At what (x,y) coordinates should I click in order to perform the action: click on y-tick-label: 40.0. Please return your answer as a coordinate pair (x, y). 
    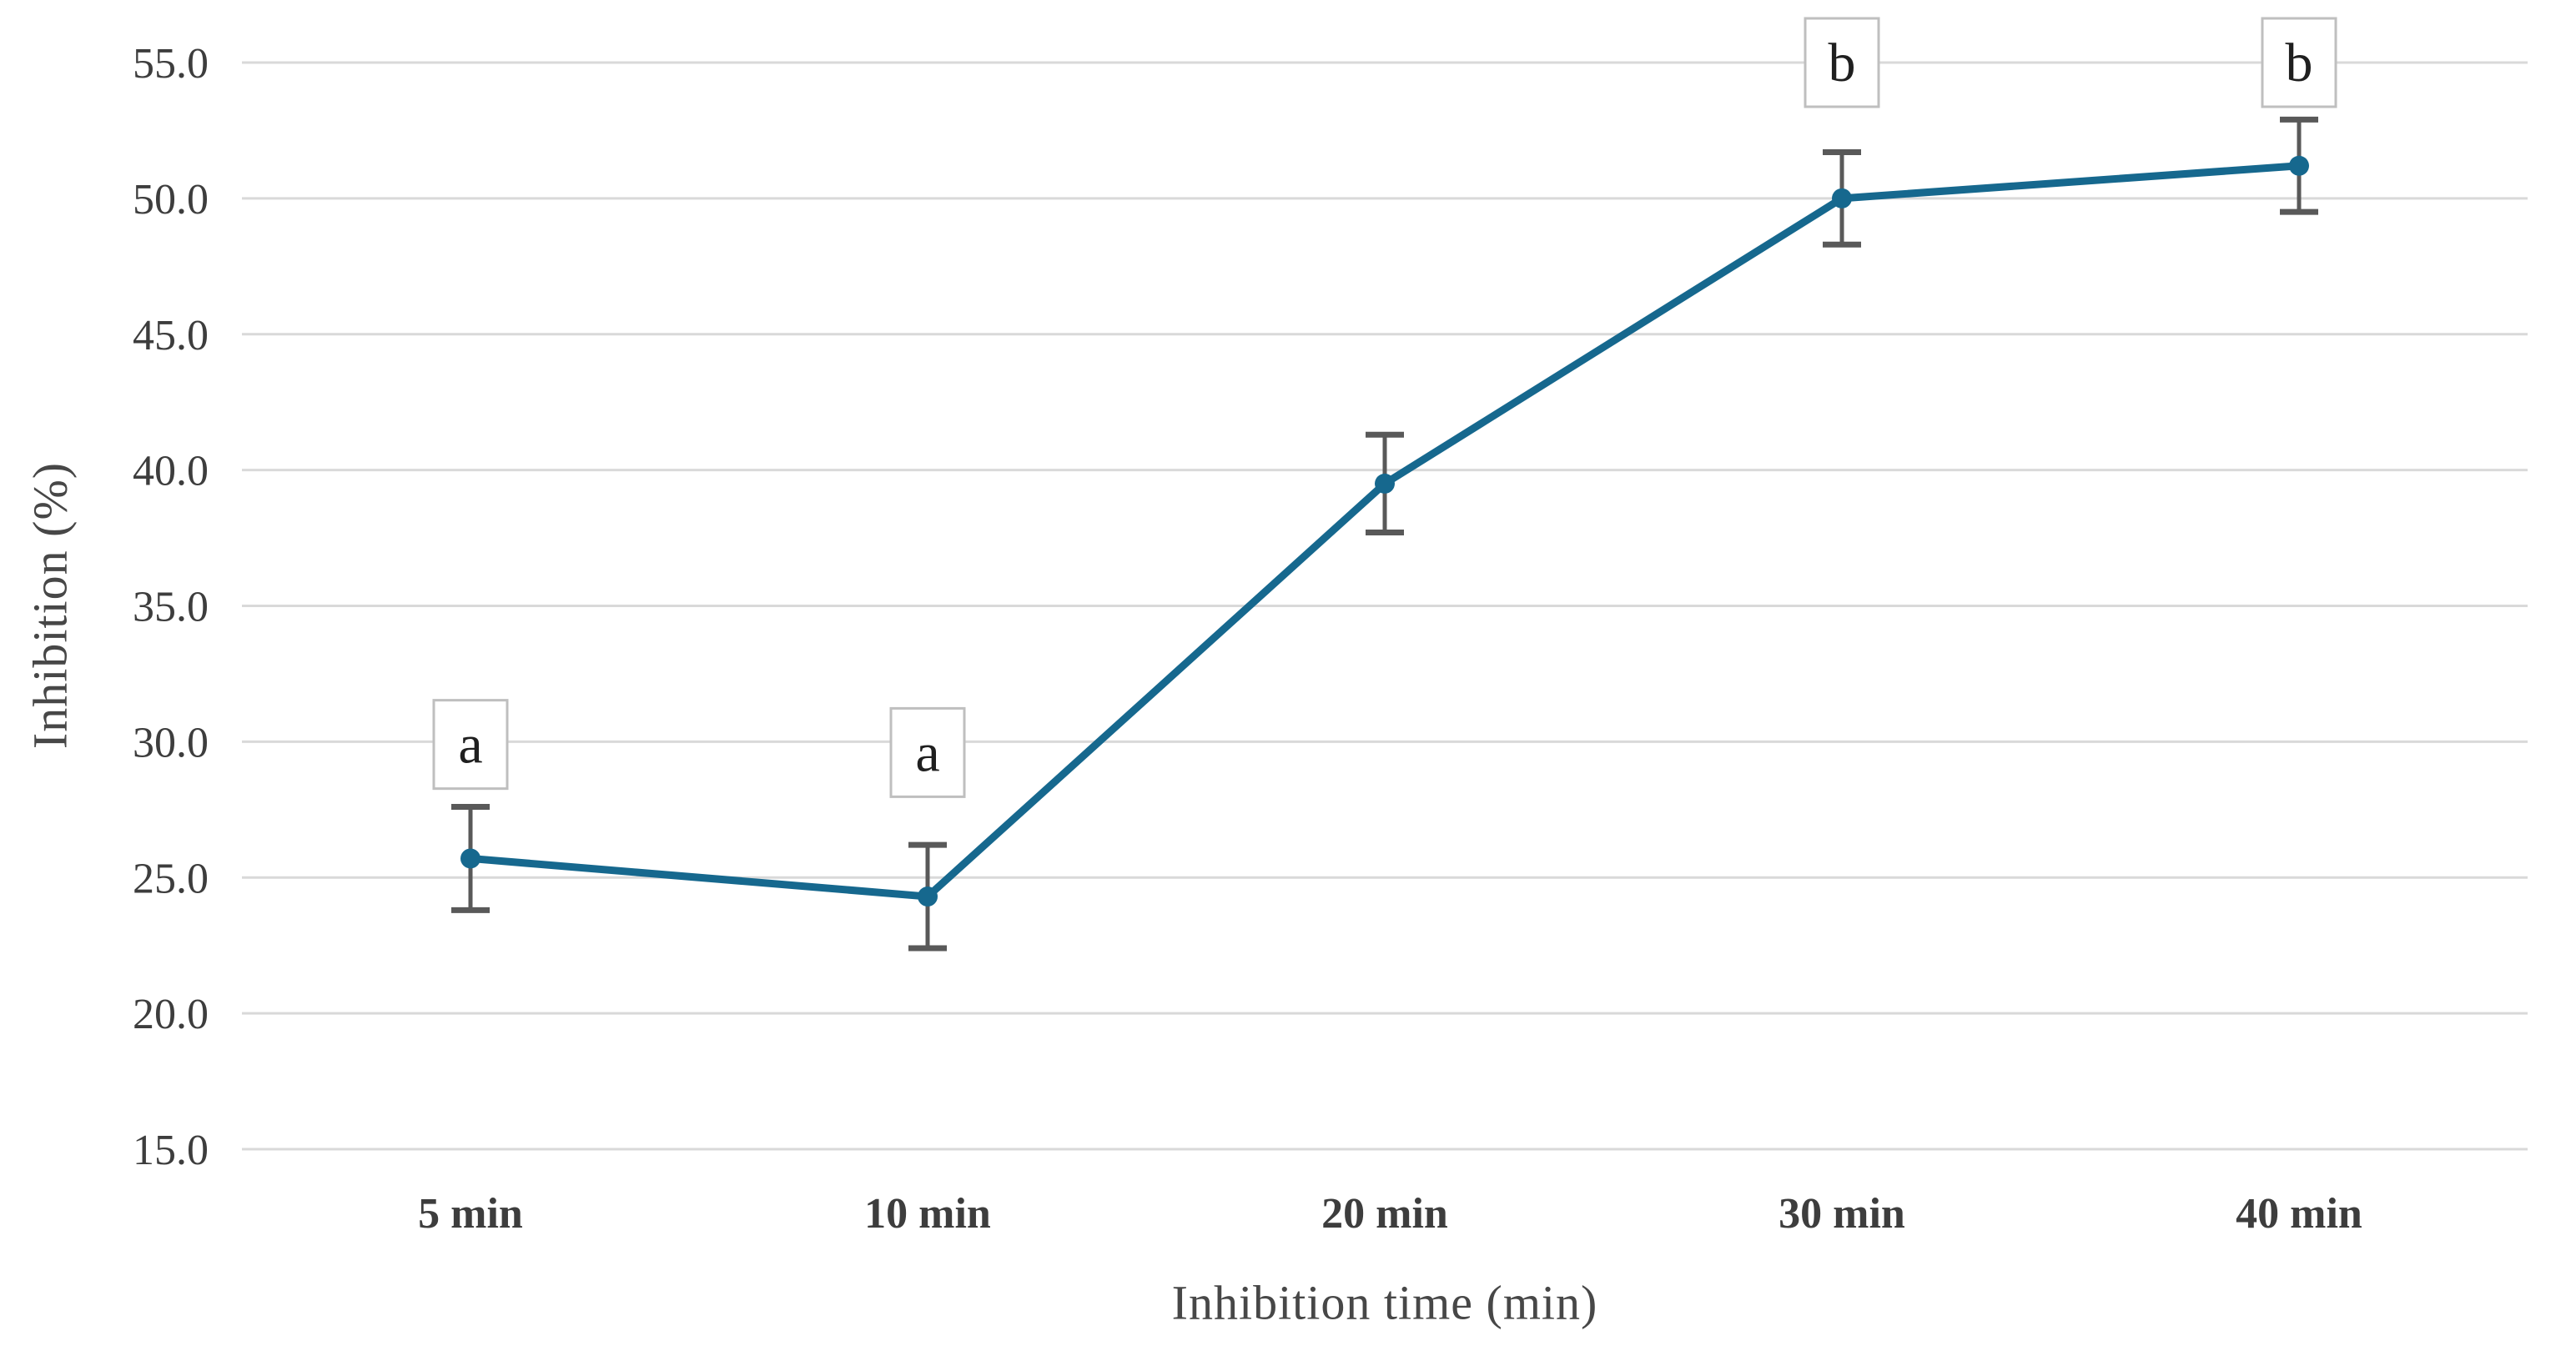
    Looking at the image, I should click on (171, 472).